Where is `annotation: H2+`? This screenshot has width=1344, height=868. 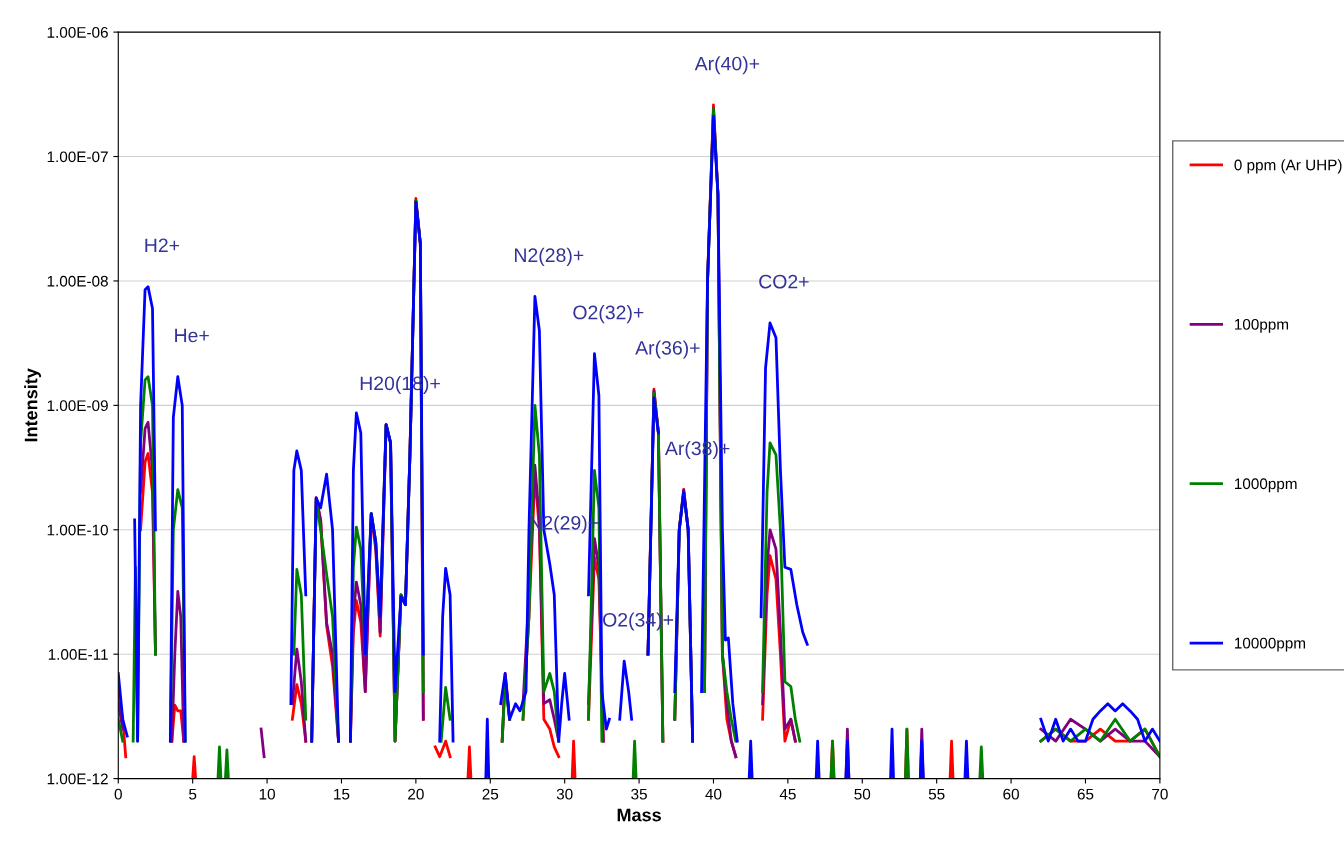 annotation: H2+ is located at coordinates (162, 245).